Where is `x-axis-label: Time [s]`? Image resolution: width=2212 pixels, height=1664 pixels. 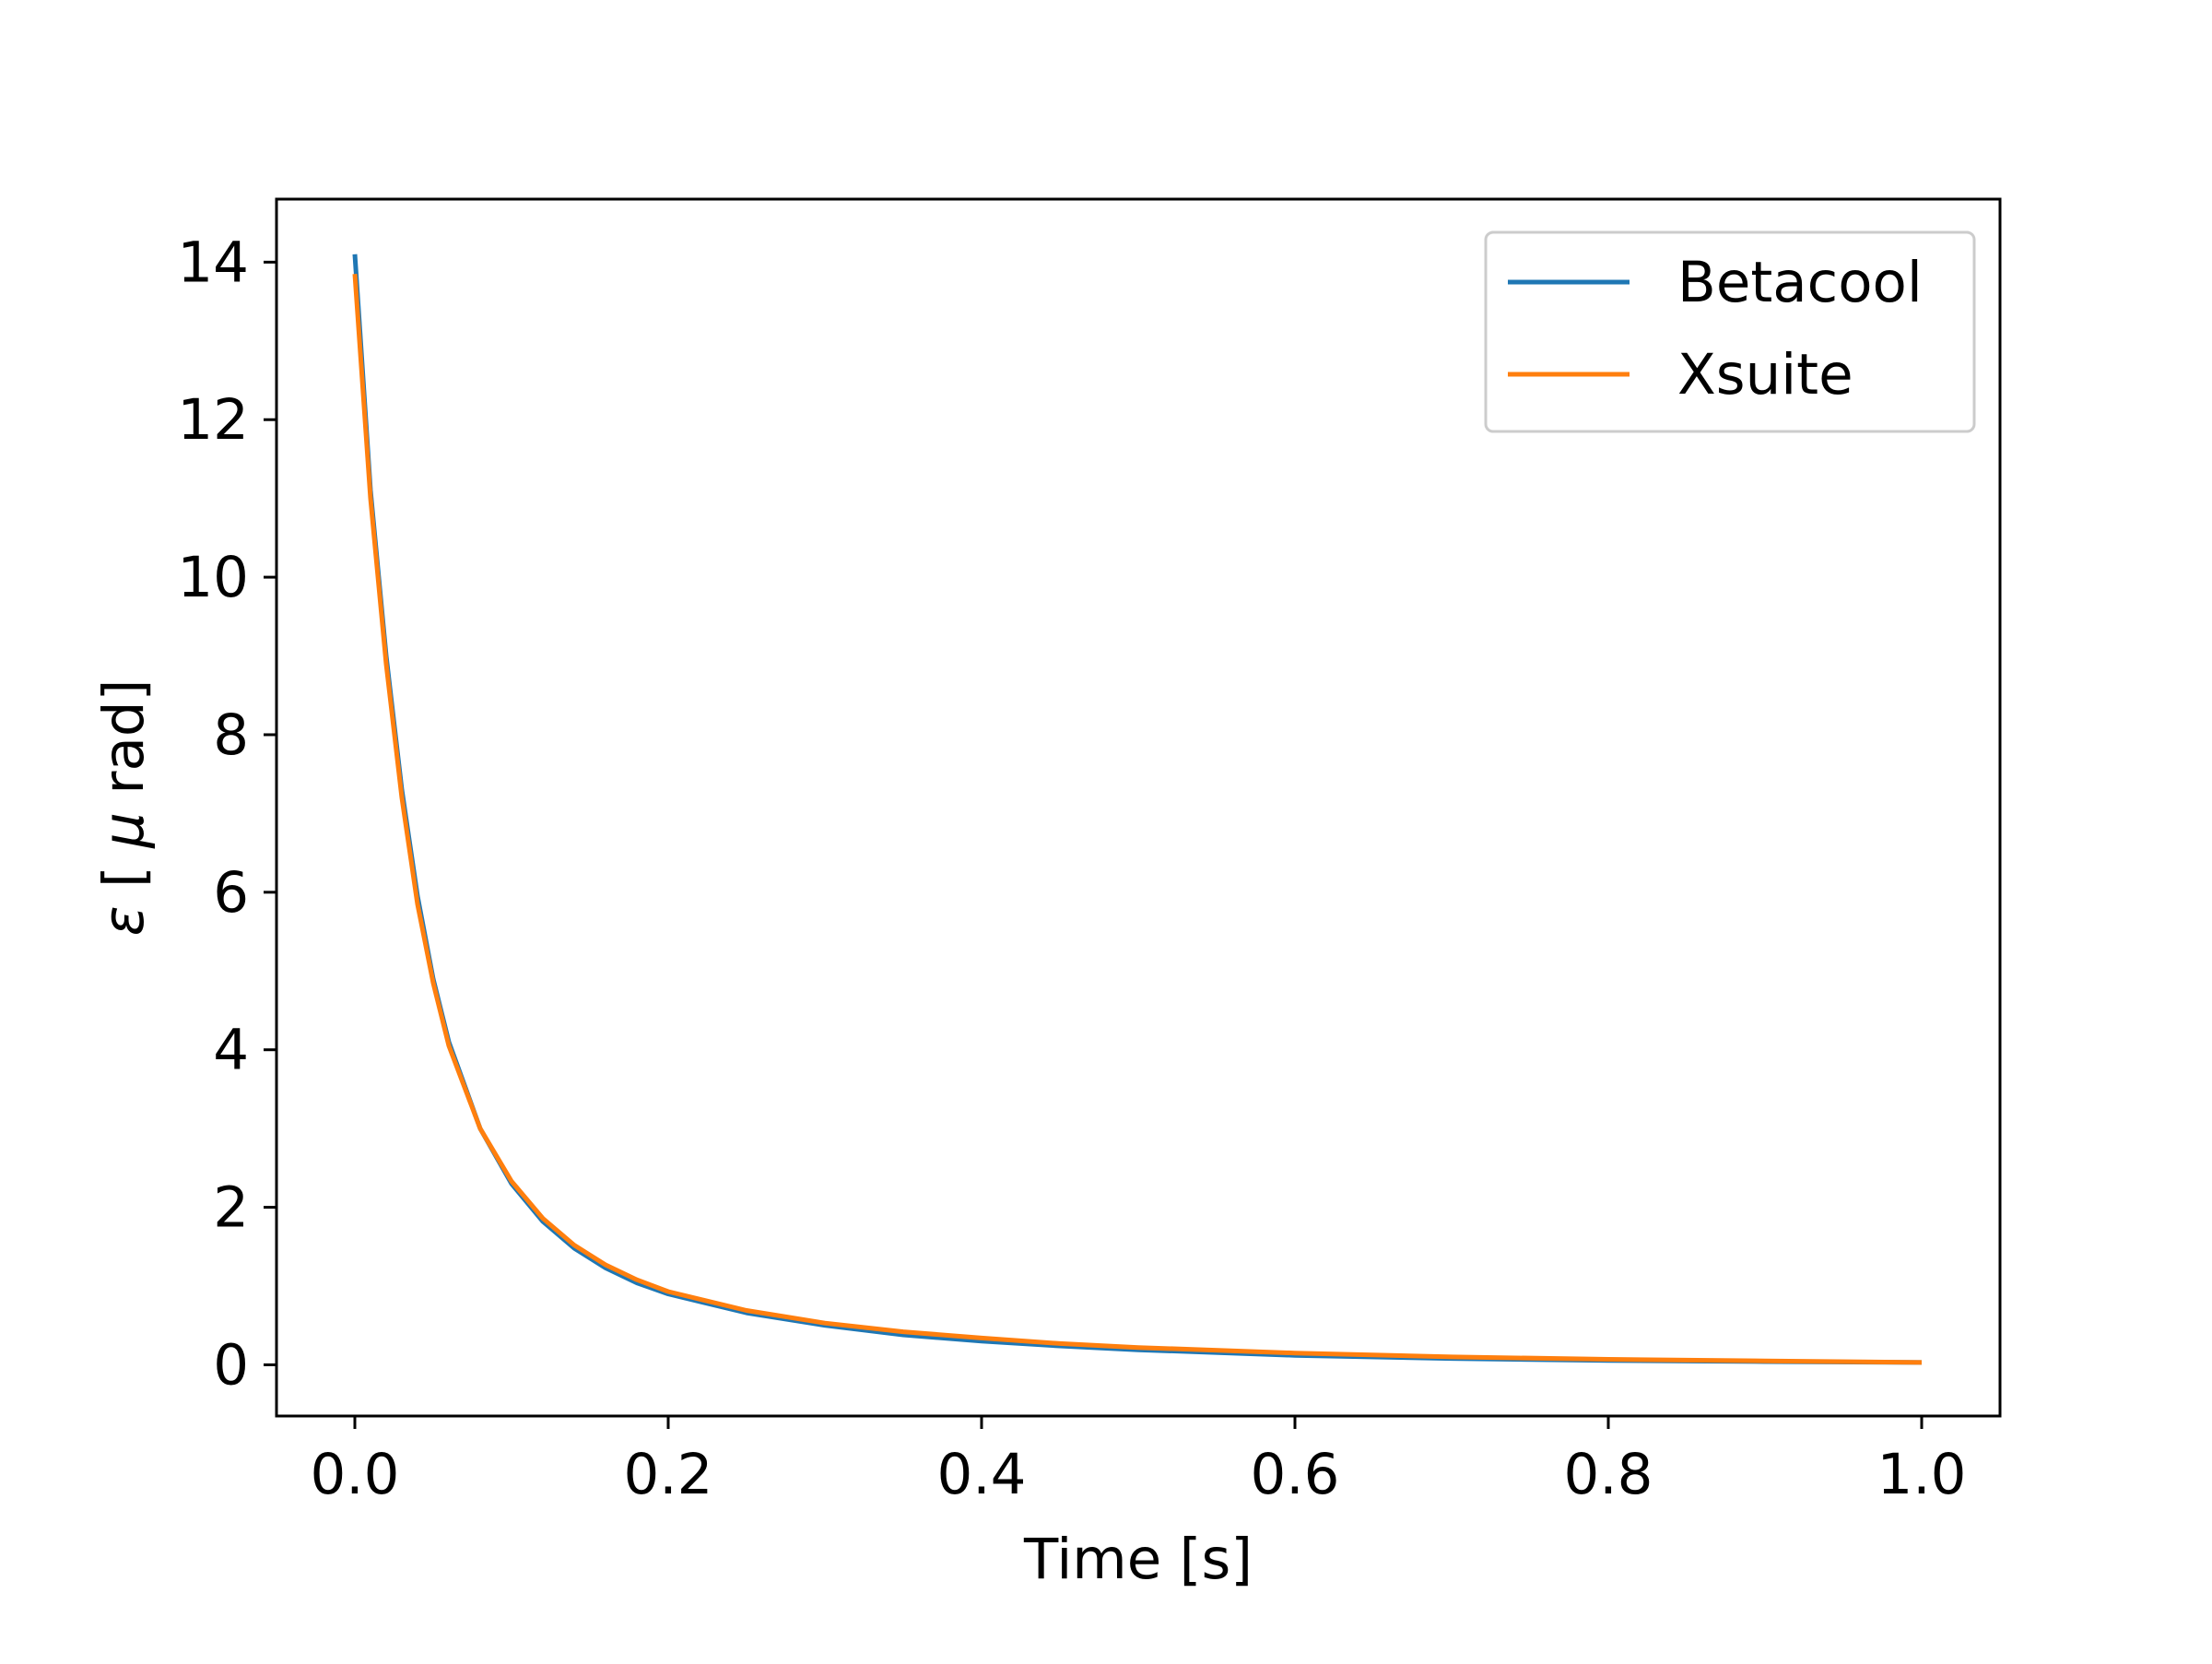 x-axis-label: Time [s] is located at coordinates (1138, 1559).